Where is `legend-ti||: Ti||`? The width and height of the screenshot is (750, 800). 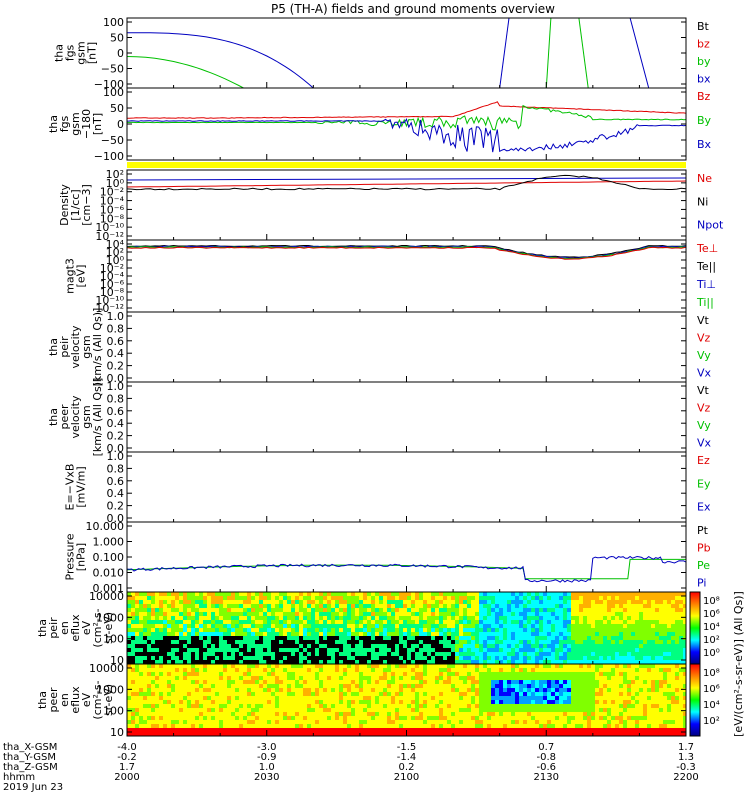 legend-ti||: Ti|| is located at coordinates (705, 302).